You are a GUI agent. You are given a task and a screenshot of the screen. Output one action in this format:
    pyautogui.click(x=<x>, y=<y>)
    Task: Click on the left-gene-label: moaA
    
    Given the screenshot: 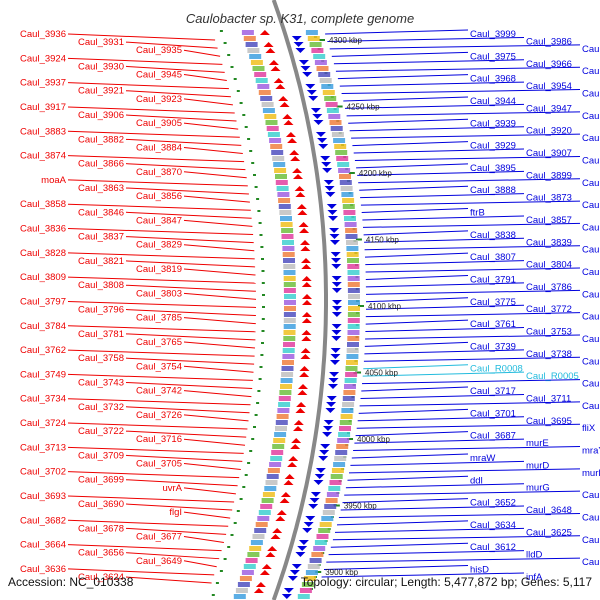 What is the action you would take?
    pyautogui.click(x=53, y=180)
    